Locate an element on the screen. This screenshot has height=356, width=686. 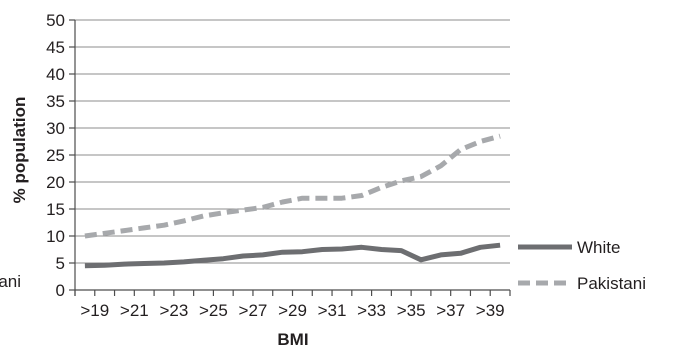
y-tick-label: 0 is located at coordinates (60, 290).